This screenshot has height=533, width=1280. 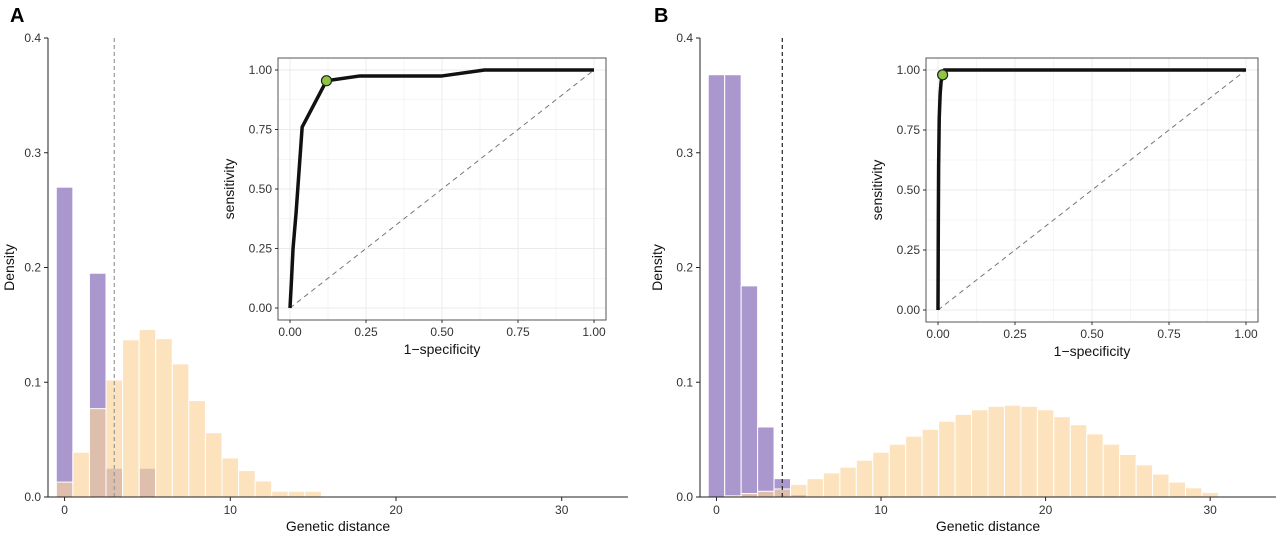 I want to click on panel-label: A, so click(x=17, y=16).